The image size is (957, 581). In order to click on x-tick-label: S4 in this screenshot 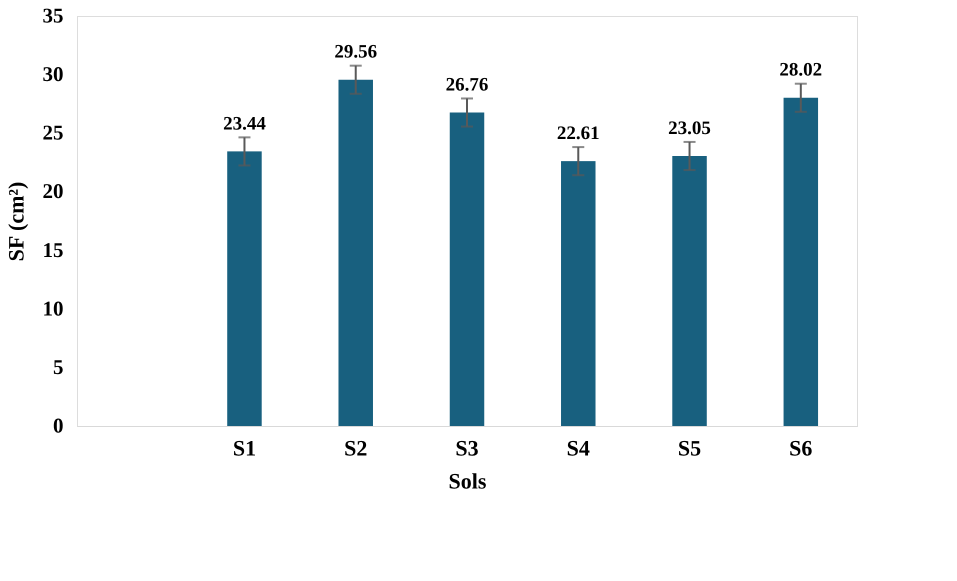, I will do `click(578, 448)`.